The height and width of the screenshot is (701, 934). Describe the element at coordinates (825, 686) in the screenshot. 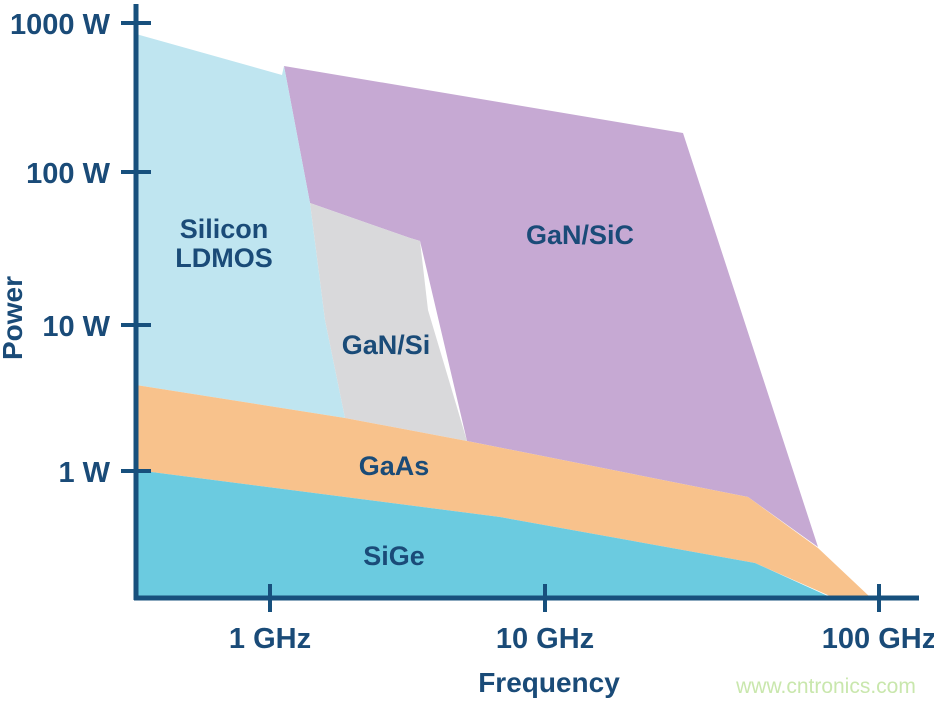

I see `watermark: www.cntronics.com` at that location.